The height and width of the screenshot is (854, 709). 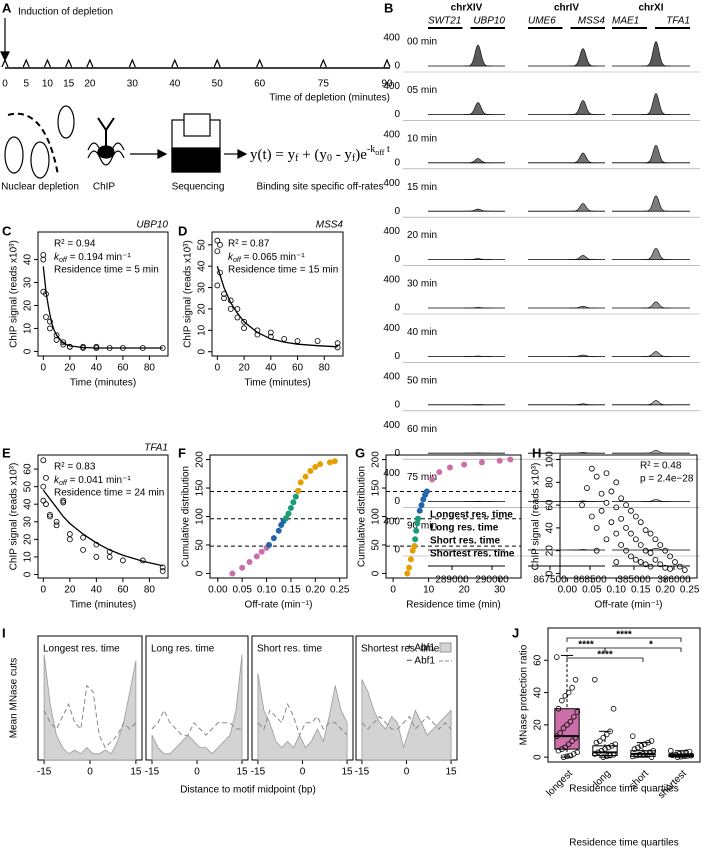 I want to click on y-axis-label: ChIP signal (reads x10³), so click(x=536, y=517).